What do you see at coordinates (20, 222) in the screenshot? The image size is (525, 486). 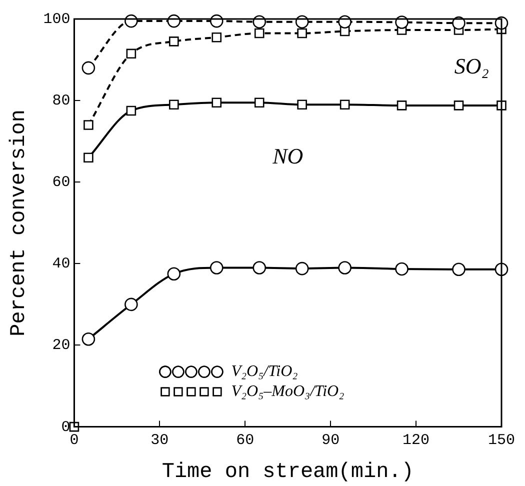 I see `y-axis-title: Percent conversion` at bounding box center [20, 222].